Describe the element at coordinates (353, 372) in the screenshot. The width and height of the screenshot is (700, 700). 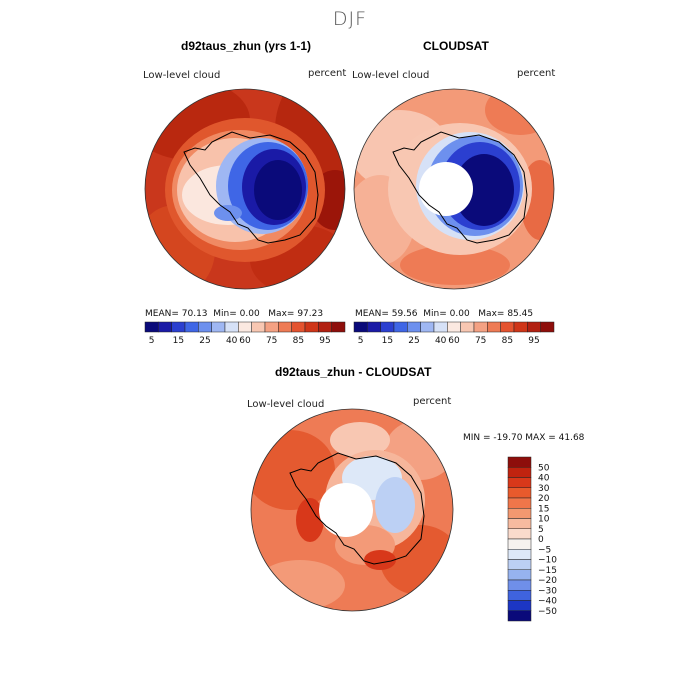
I see `diff-panel-title: d92taus_zhun - CLOUDSAT` at that location.